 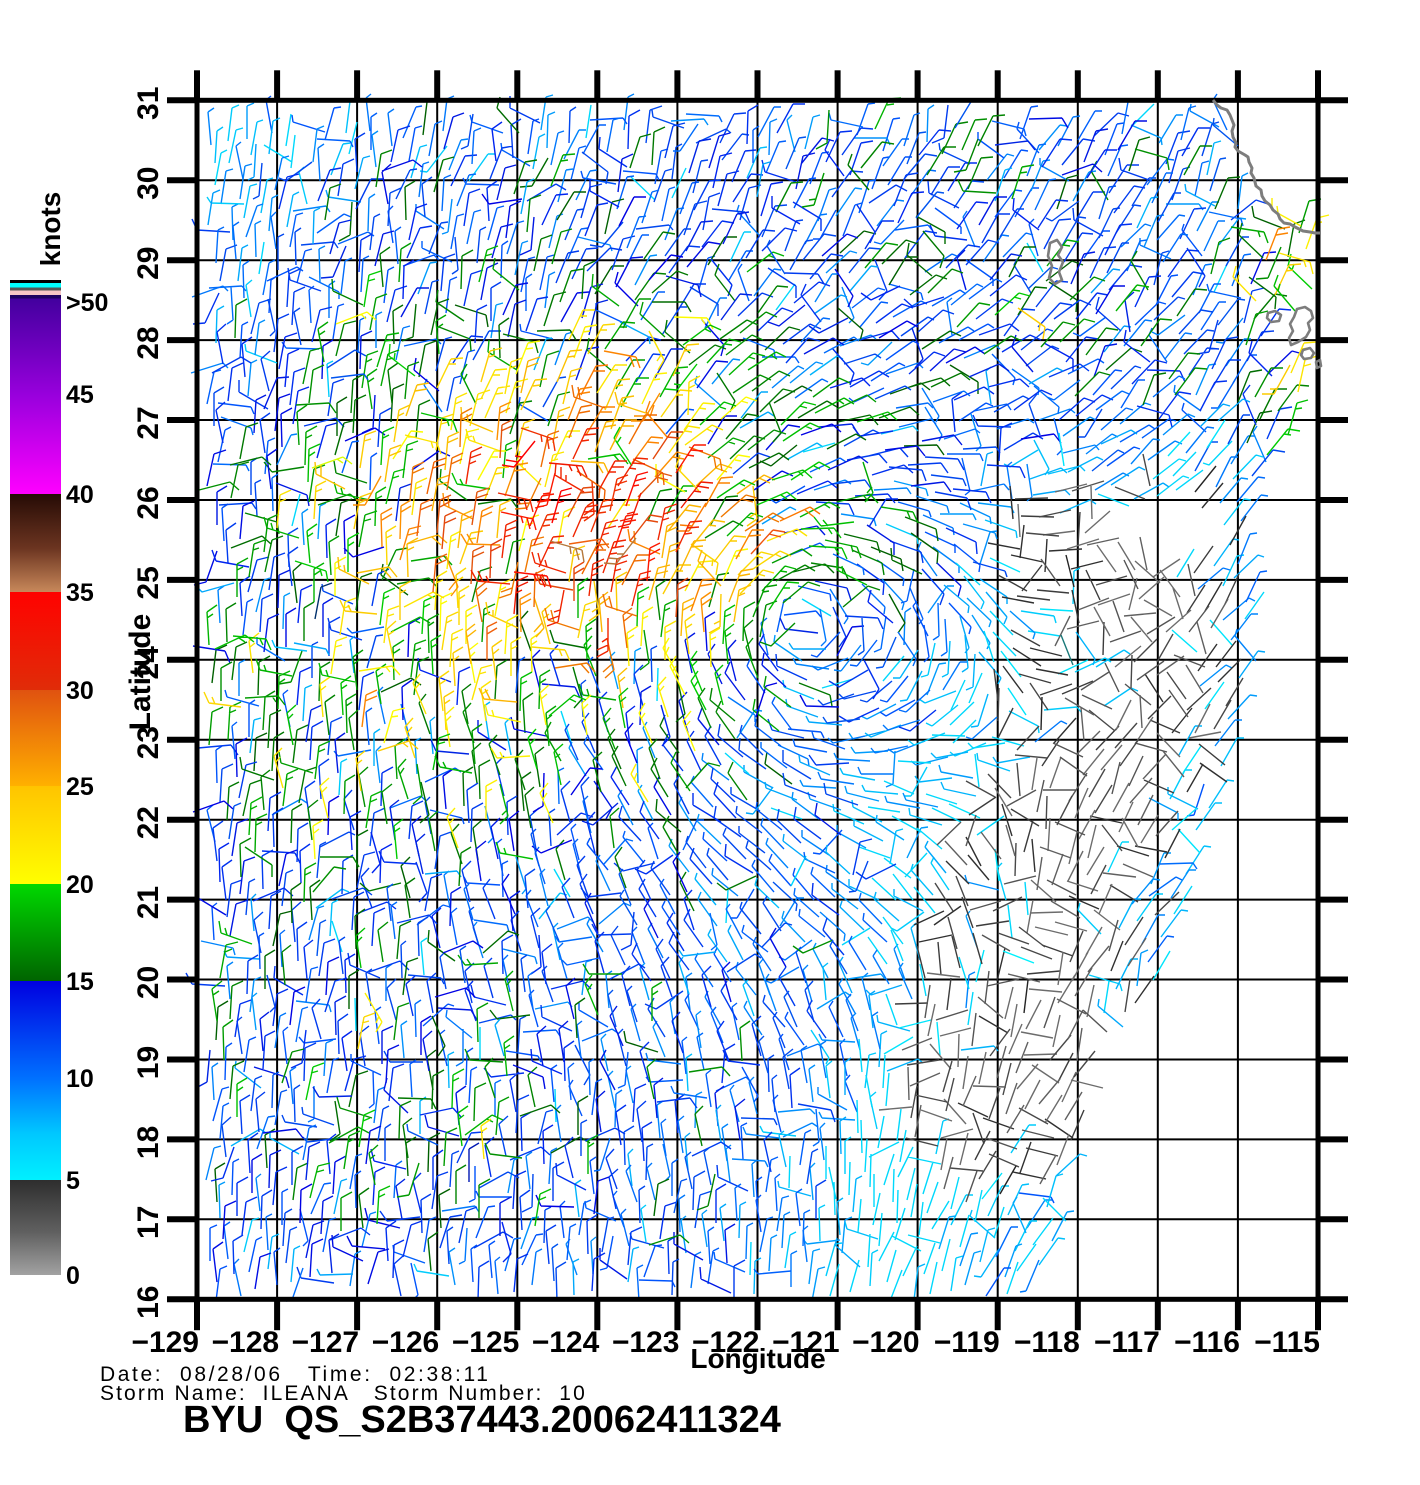 What do you see at coordinates (148, 742) in the screenshot?
I see `svg-text: 23` at bounding box center [148, 742].